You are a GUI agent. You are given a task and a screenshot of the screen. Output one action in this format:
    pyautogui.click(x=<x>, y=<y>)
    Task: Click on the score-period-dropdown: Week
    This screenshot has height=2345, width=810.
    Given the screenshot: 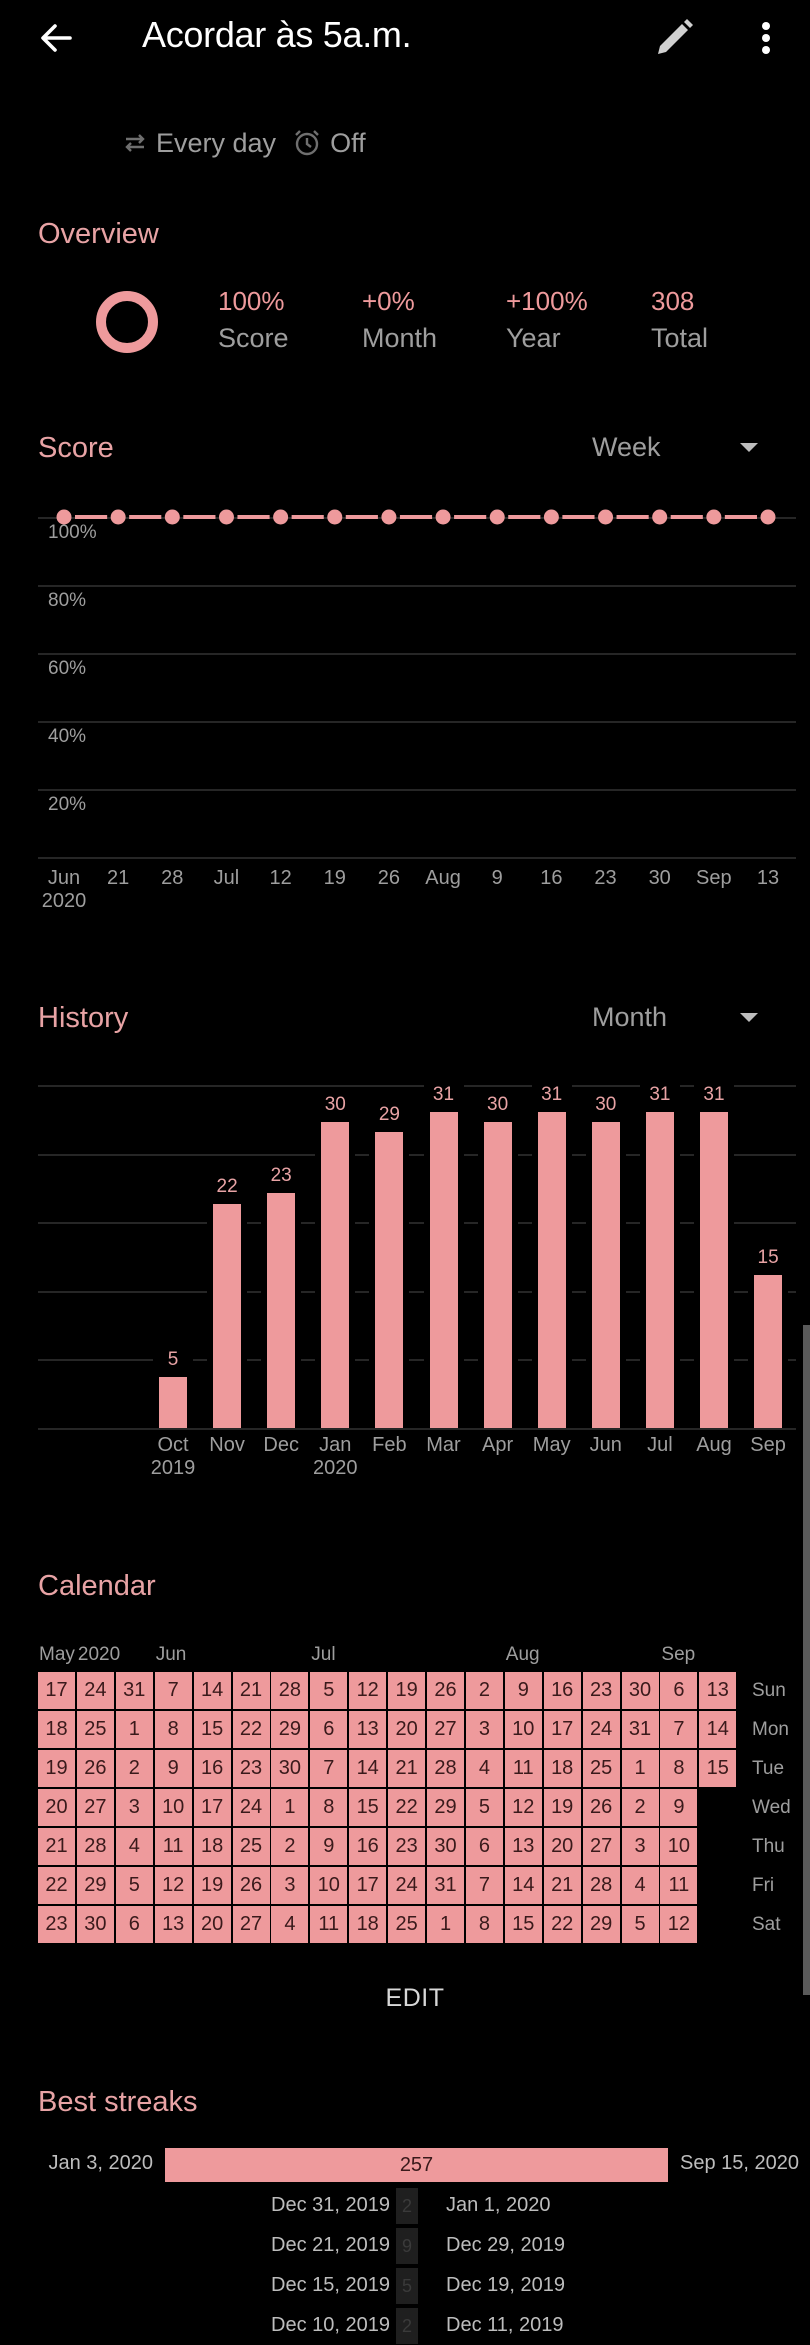 What is the action you would take?
    pyautogui.click(x=675, y=447)
    